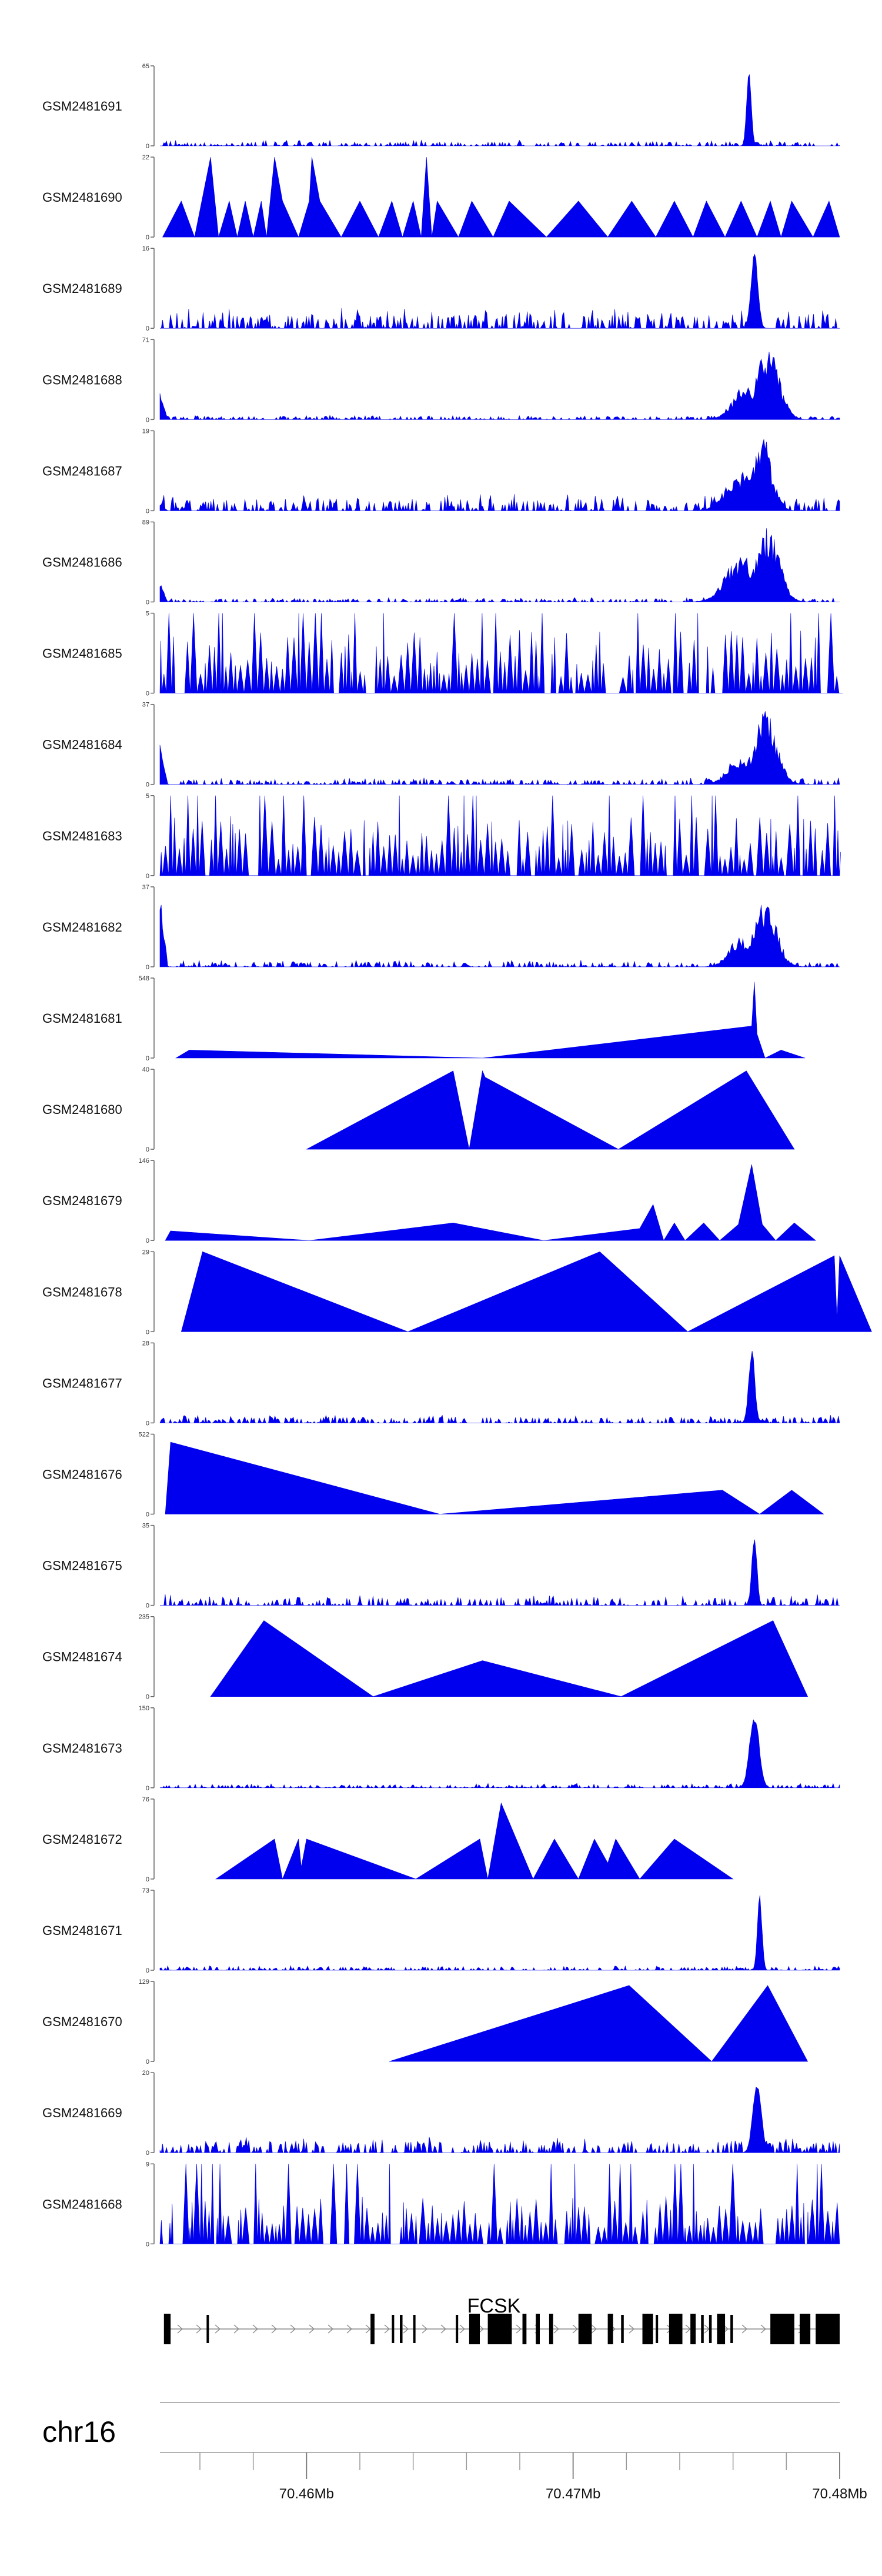 The width and height of the screenshot is (882, 2576). I want to click on track-GSM2481684: GSM2481684 37 0, so click(441, 745).